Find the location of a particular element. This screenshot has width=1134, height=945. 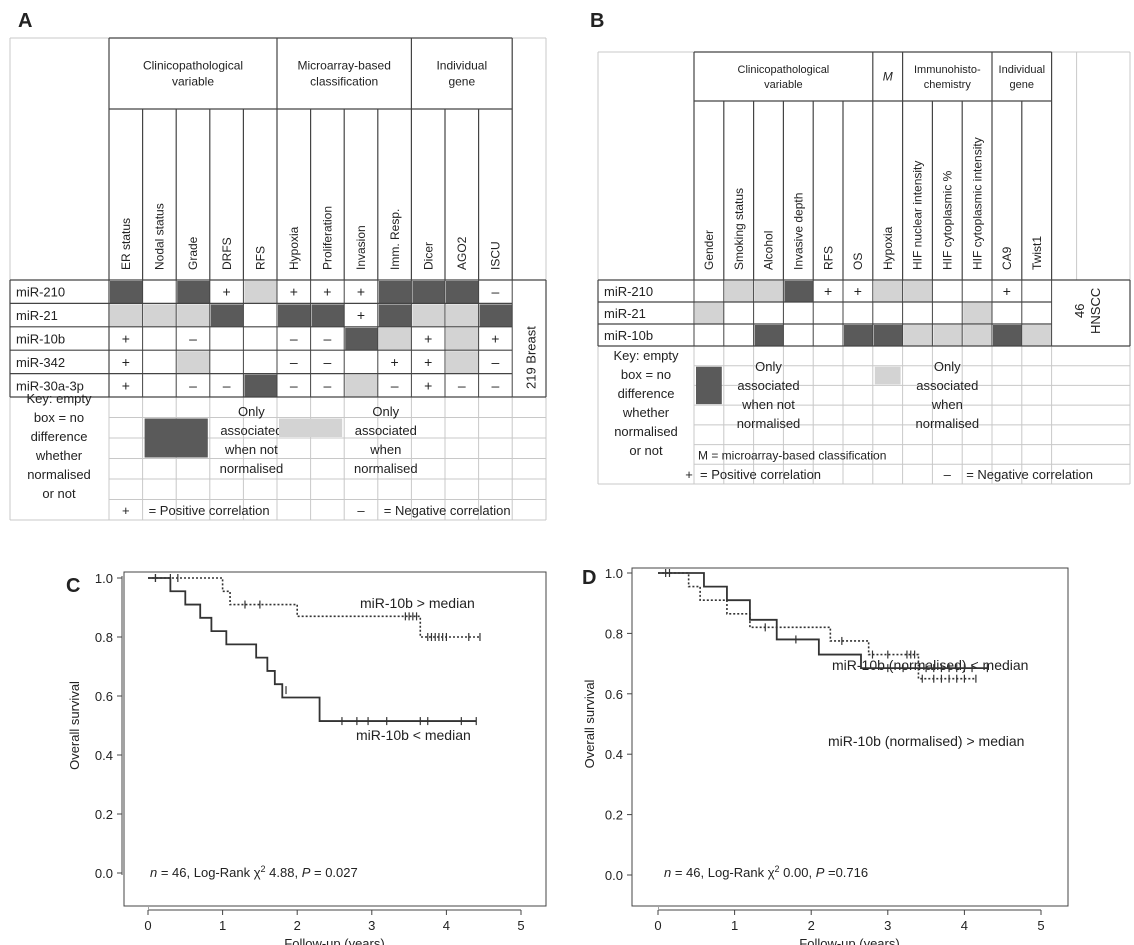

annotation-part: 0.00, is located at coordinates (798, 872).